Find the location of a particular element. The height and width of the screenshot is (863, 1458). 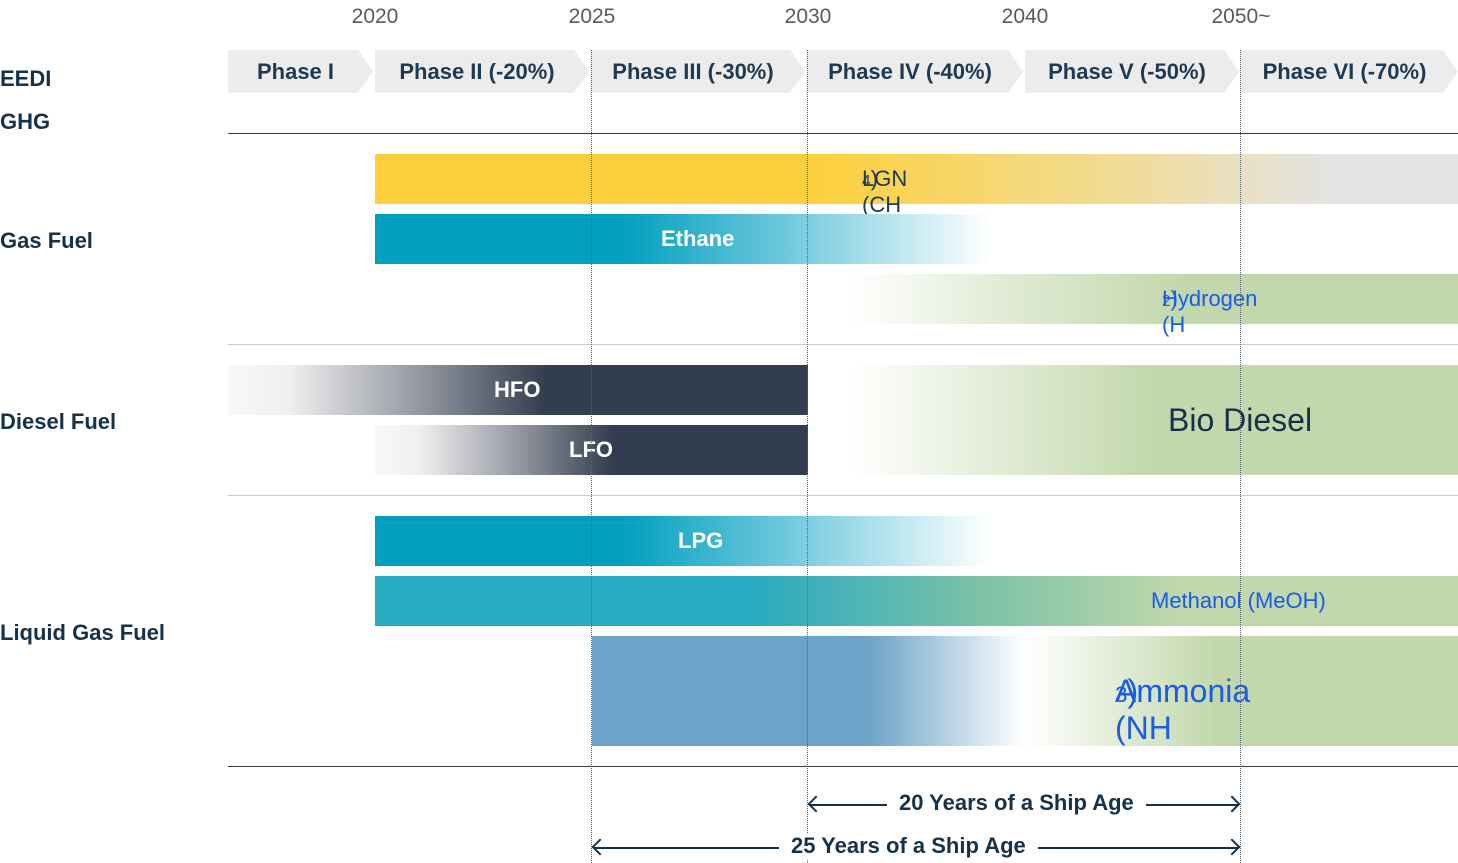

header-divider is located at coordinates (843, 133).